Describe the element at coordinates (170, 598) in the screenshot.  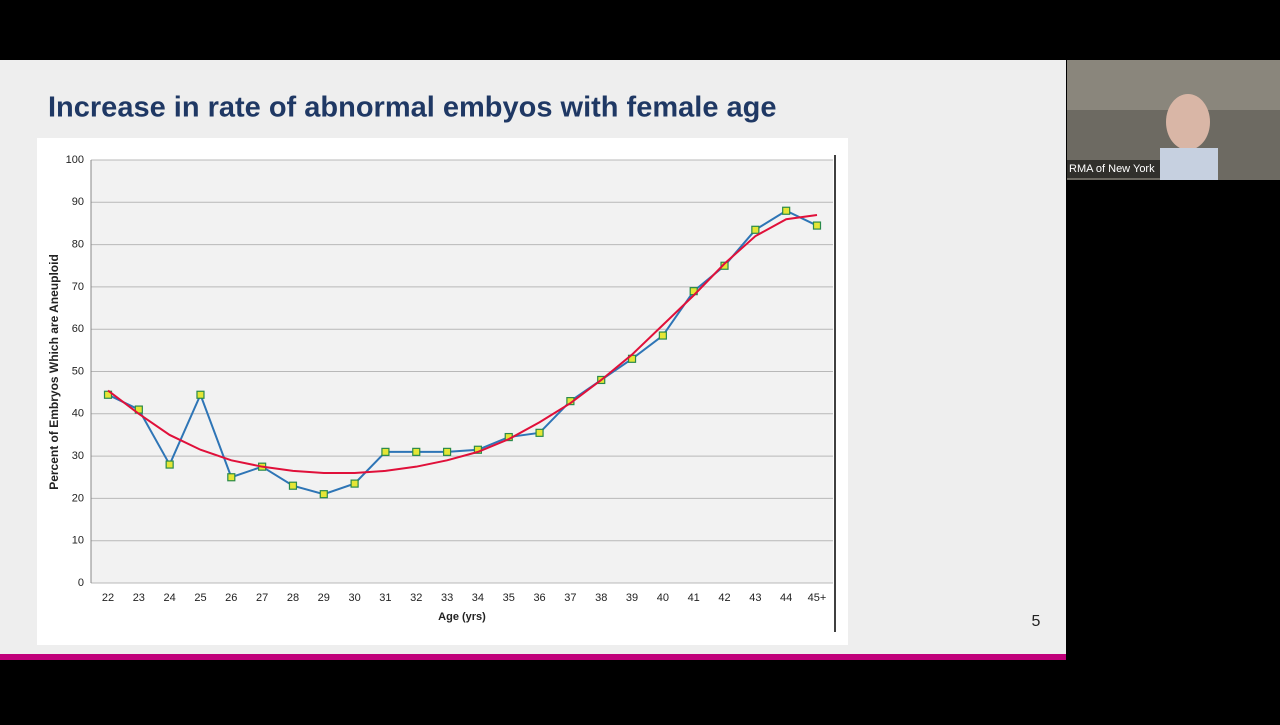
I see `x-tick-label: 24` at that location.